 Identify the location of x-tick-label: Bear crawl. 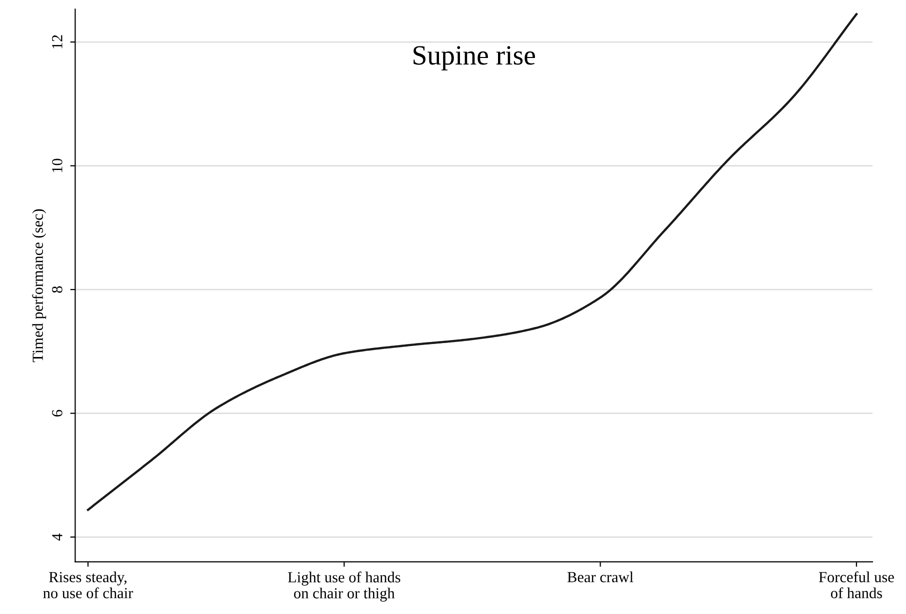
(600, 577).